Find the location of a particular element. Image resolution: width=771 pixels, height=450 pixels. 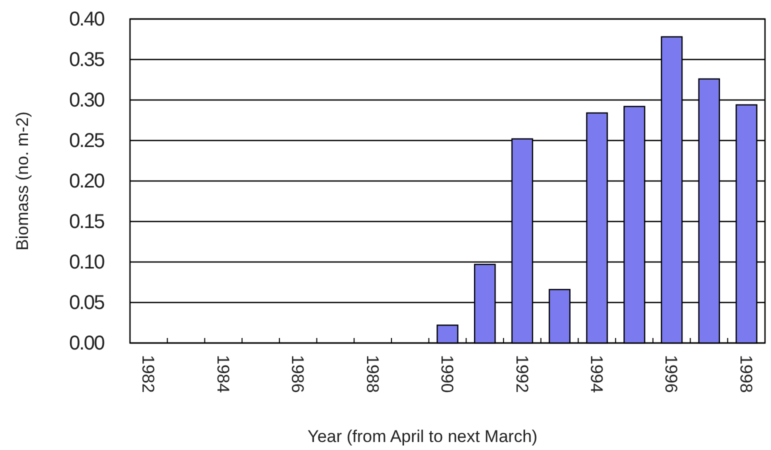

x-tick-label: 1988 is located at coordinates (372, 374).